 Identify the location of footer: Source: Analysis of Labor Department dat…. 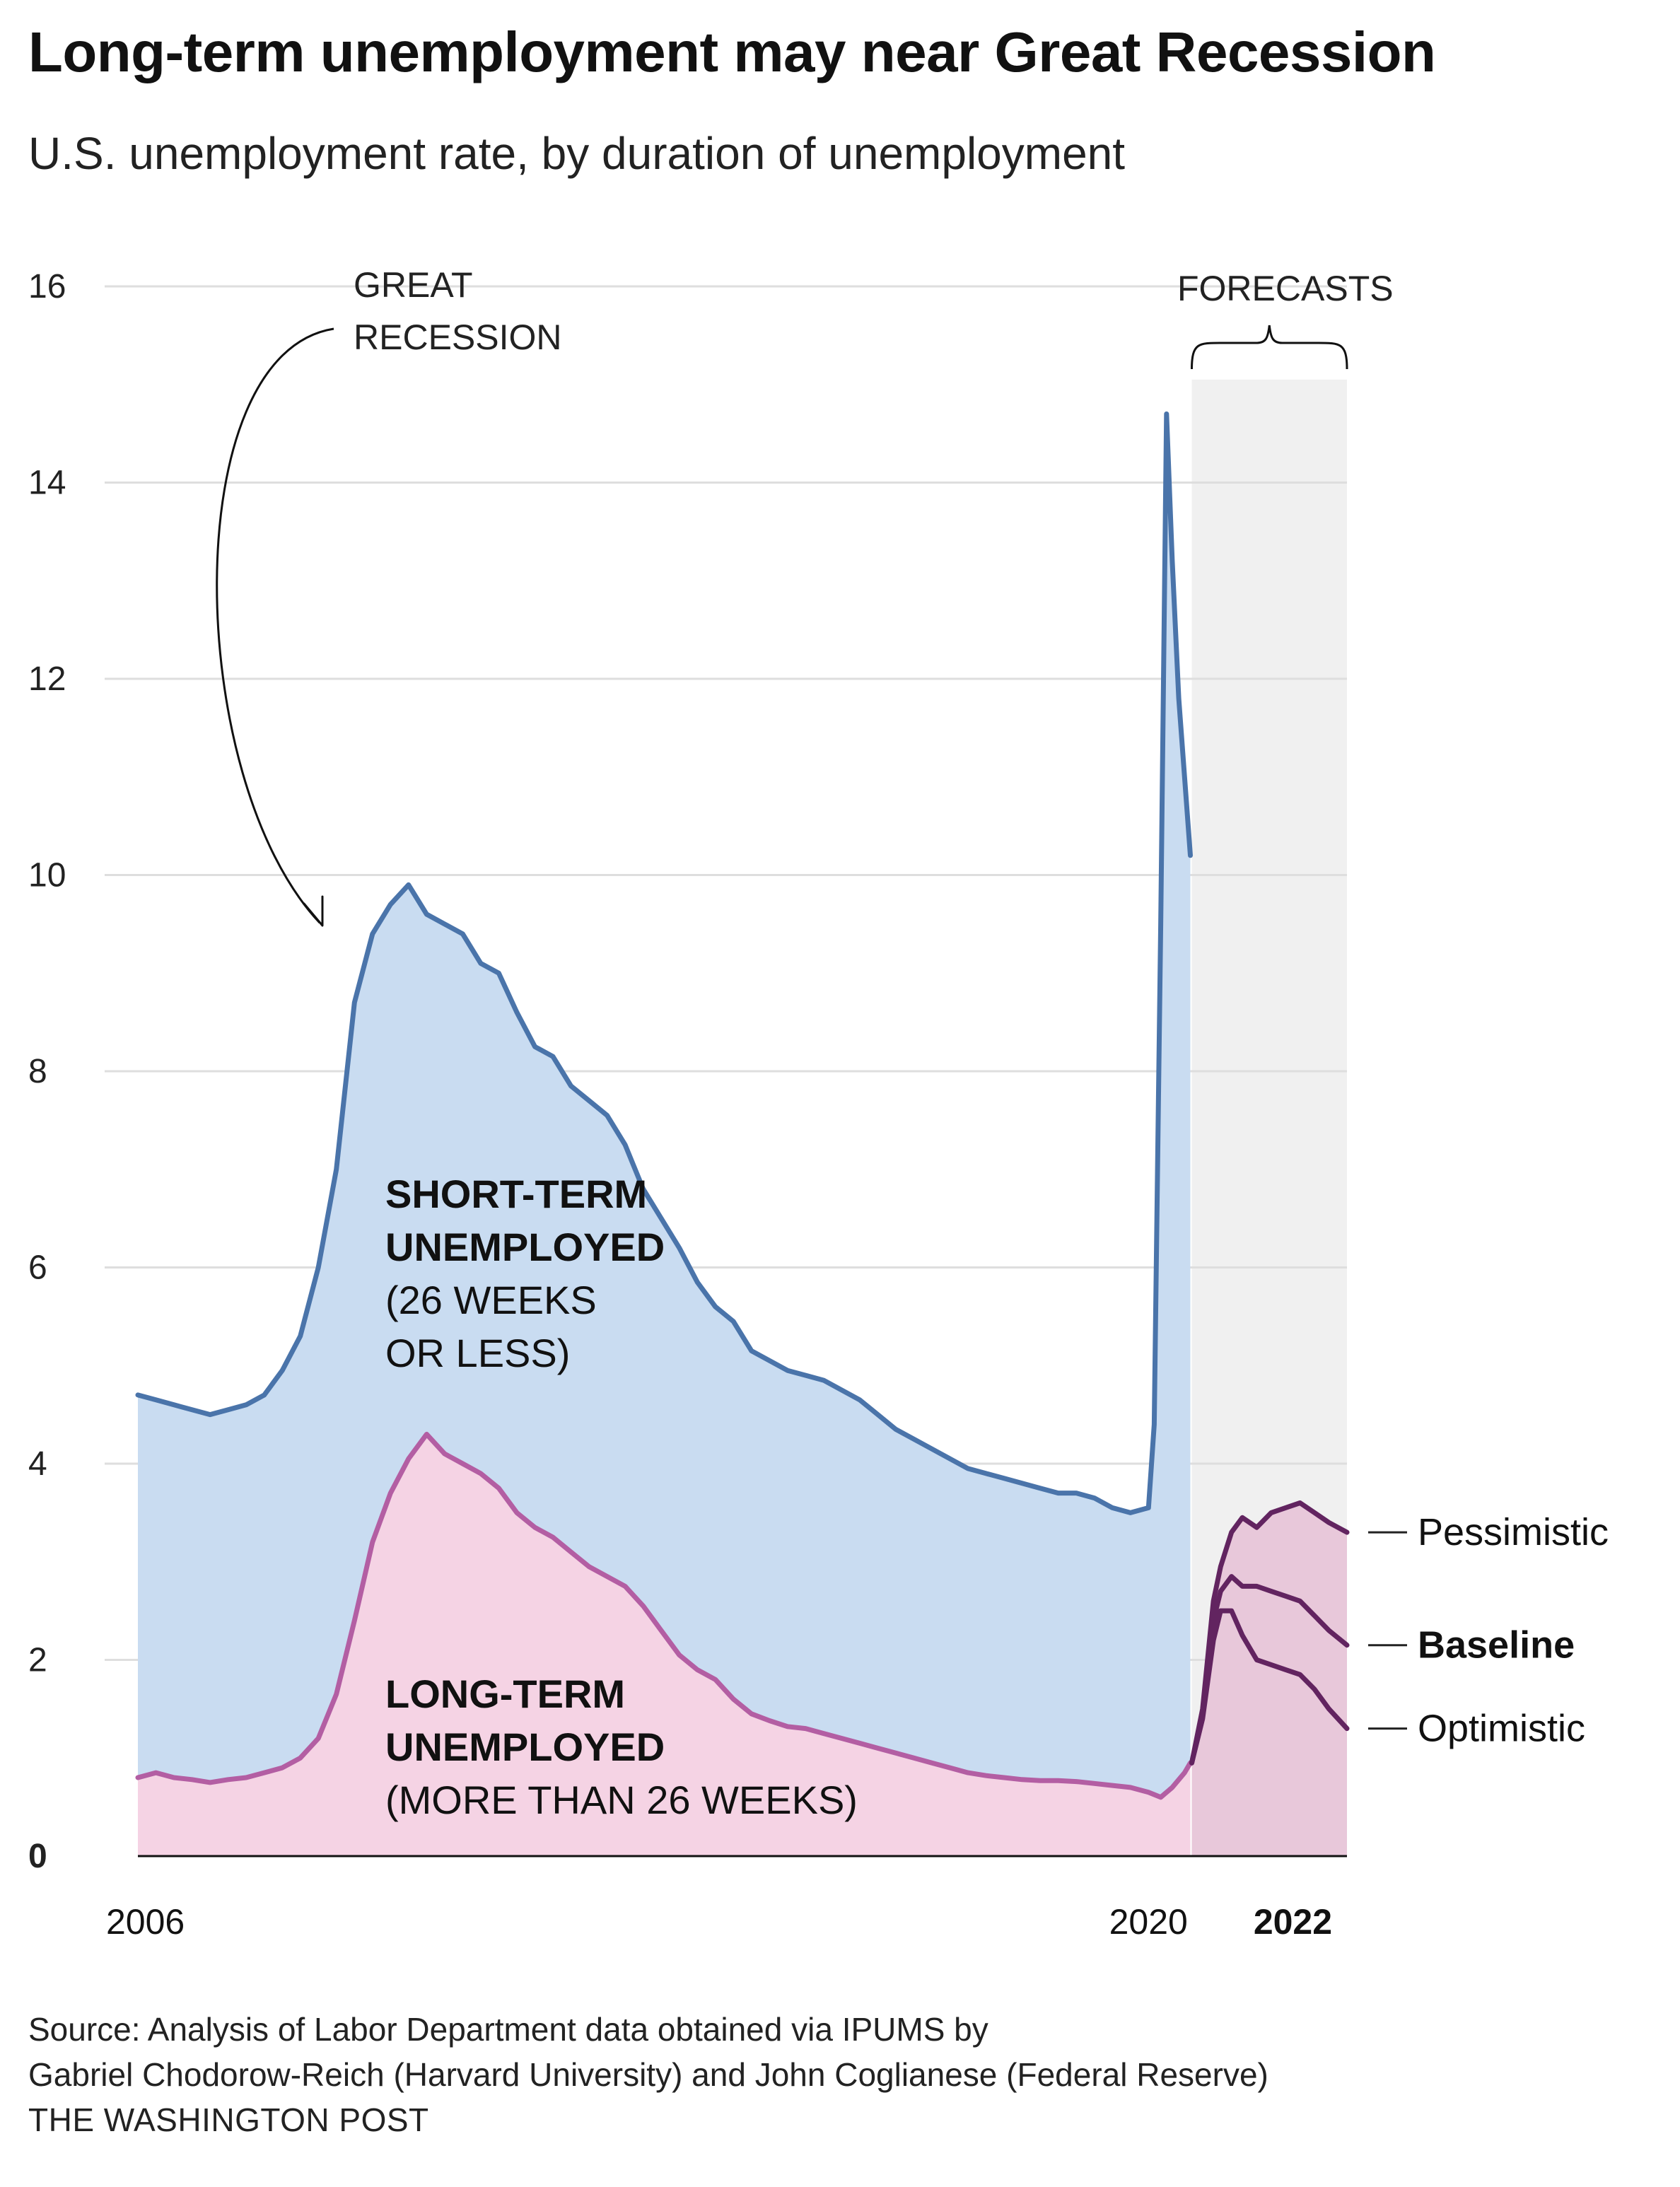
(648, 2074).